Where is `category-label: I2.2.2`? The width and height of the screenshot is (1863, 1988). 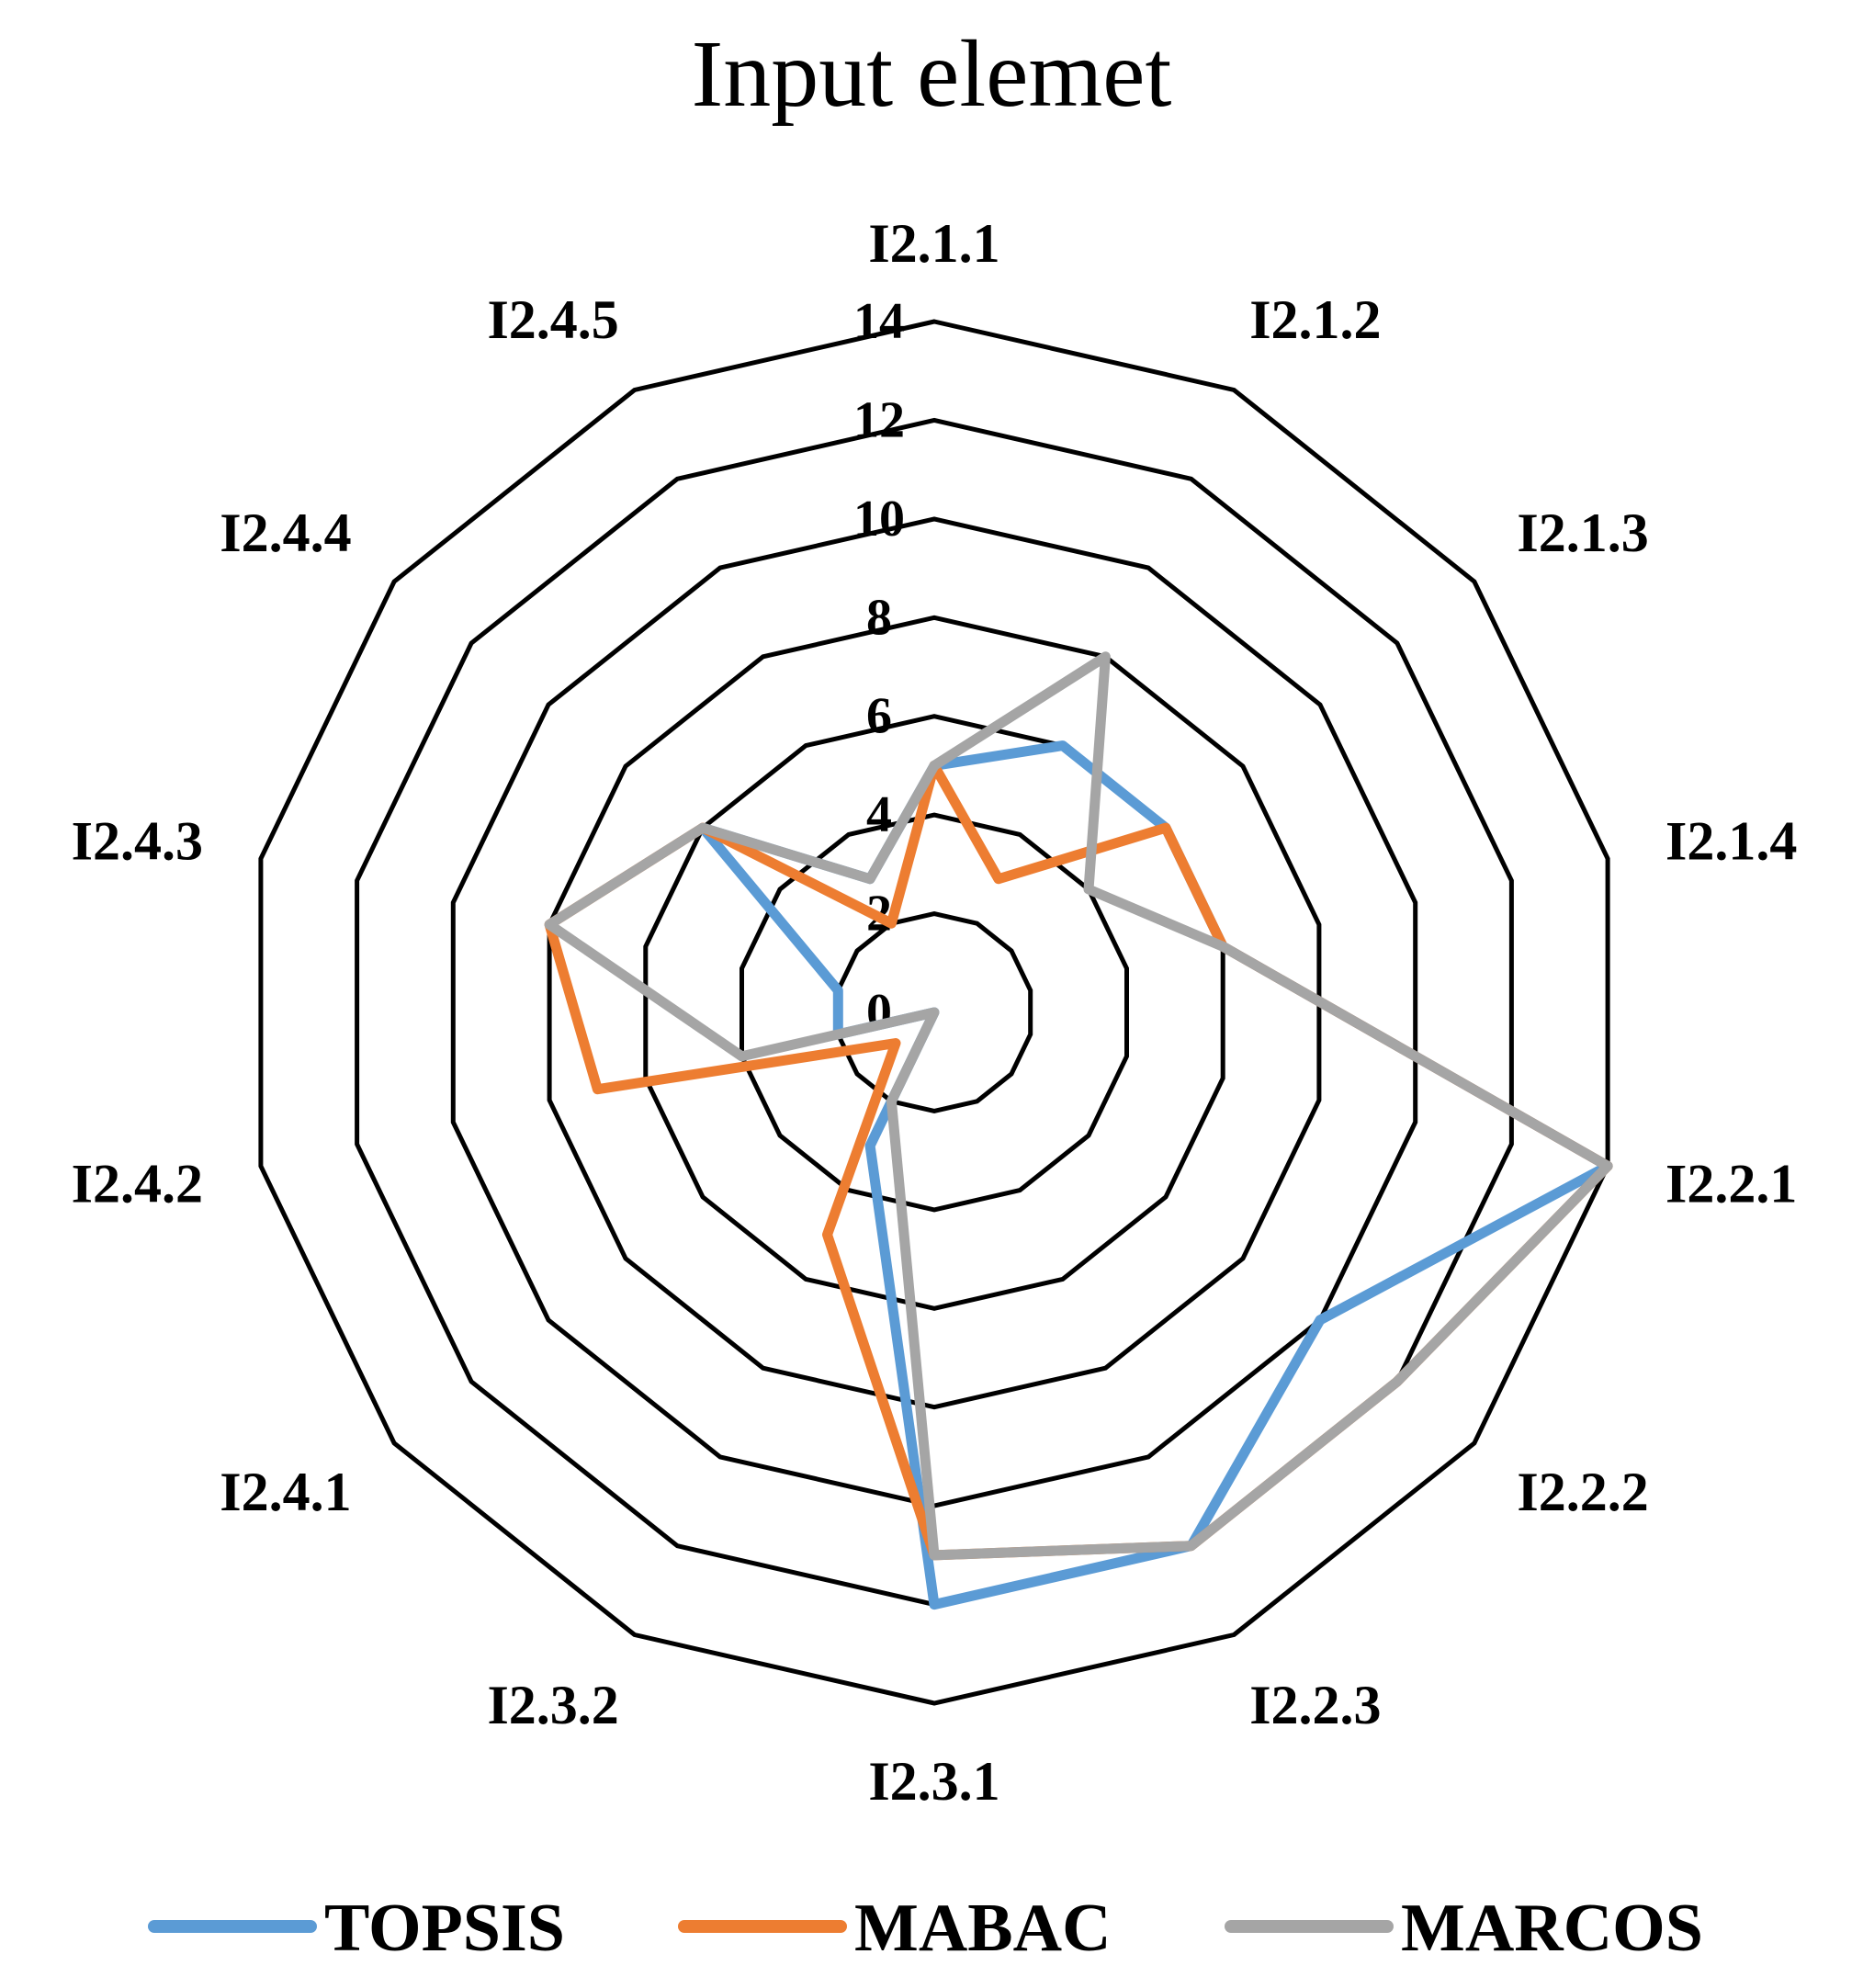
category-label: I2.2.2 is located at coordinates (1582, 1492).